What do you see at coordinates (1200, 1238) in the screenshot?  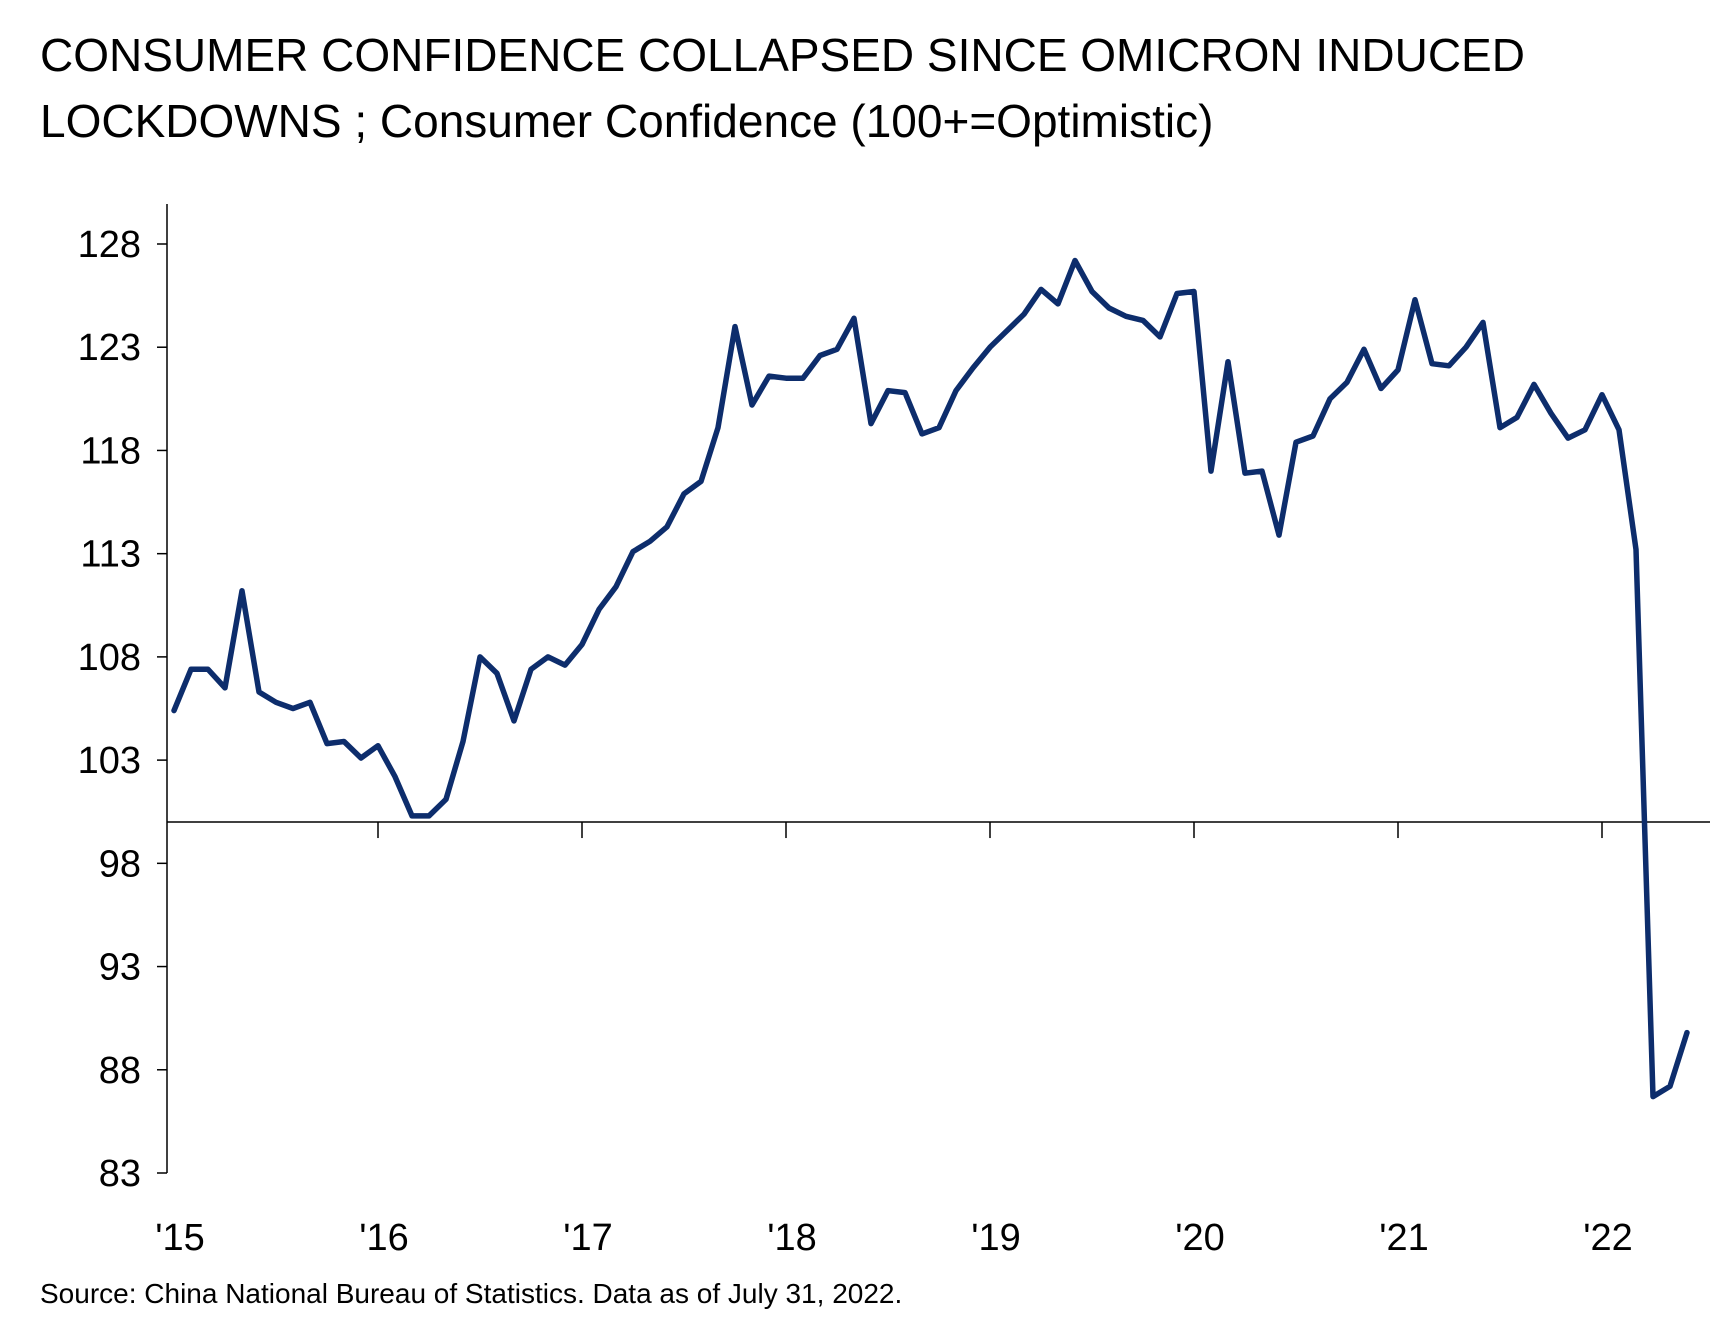 I see `x-tick-label: '20` at bounding box center [1200, 1238].